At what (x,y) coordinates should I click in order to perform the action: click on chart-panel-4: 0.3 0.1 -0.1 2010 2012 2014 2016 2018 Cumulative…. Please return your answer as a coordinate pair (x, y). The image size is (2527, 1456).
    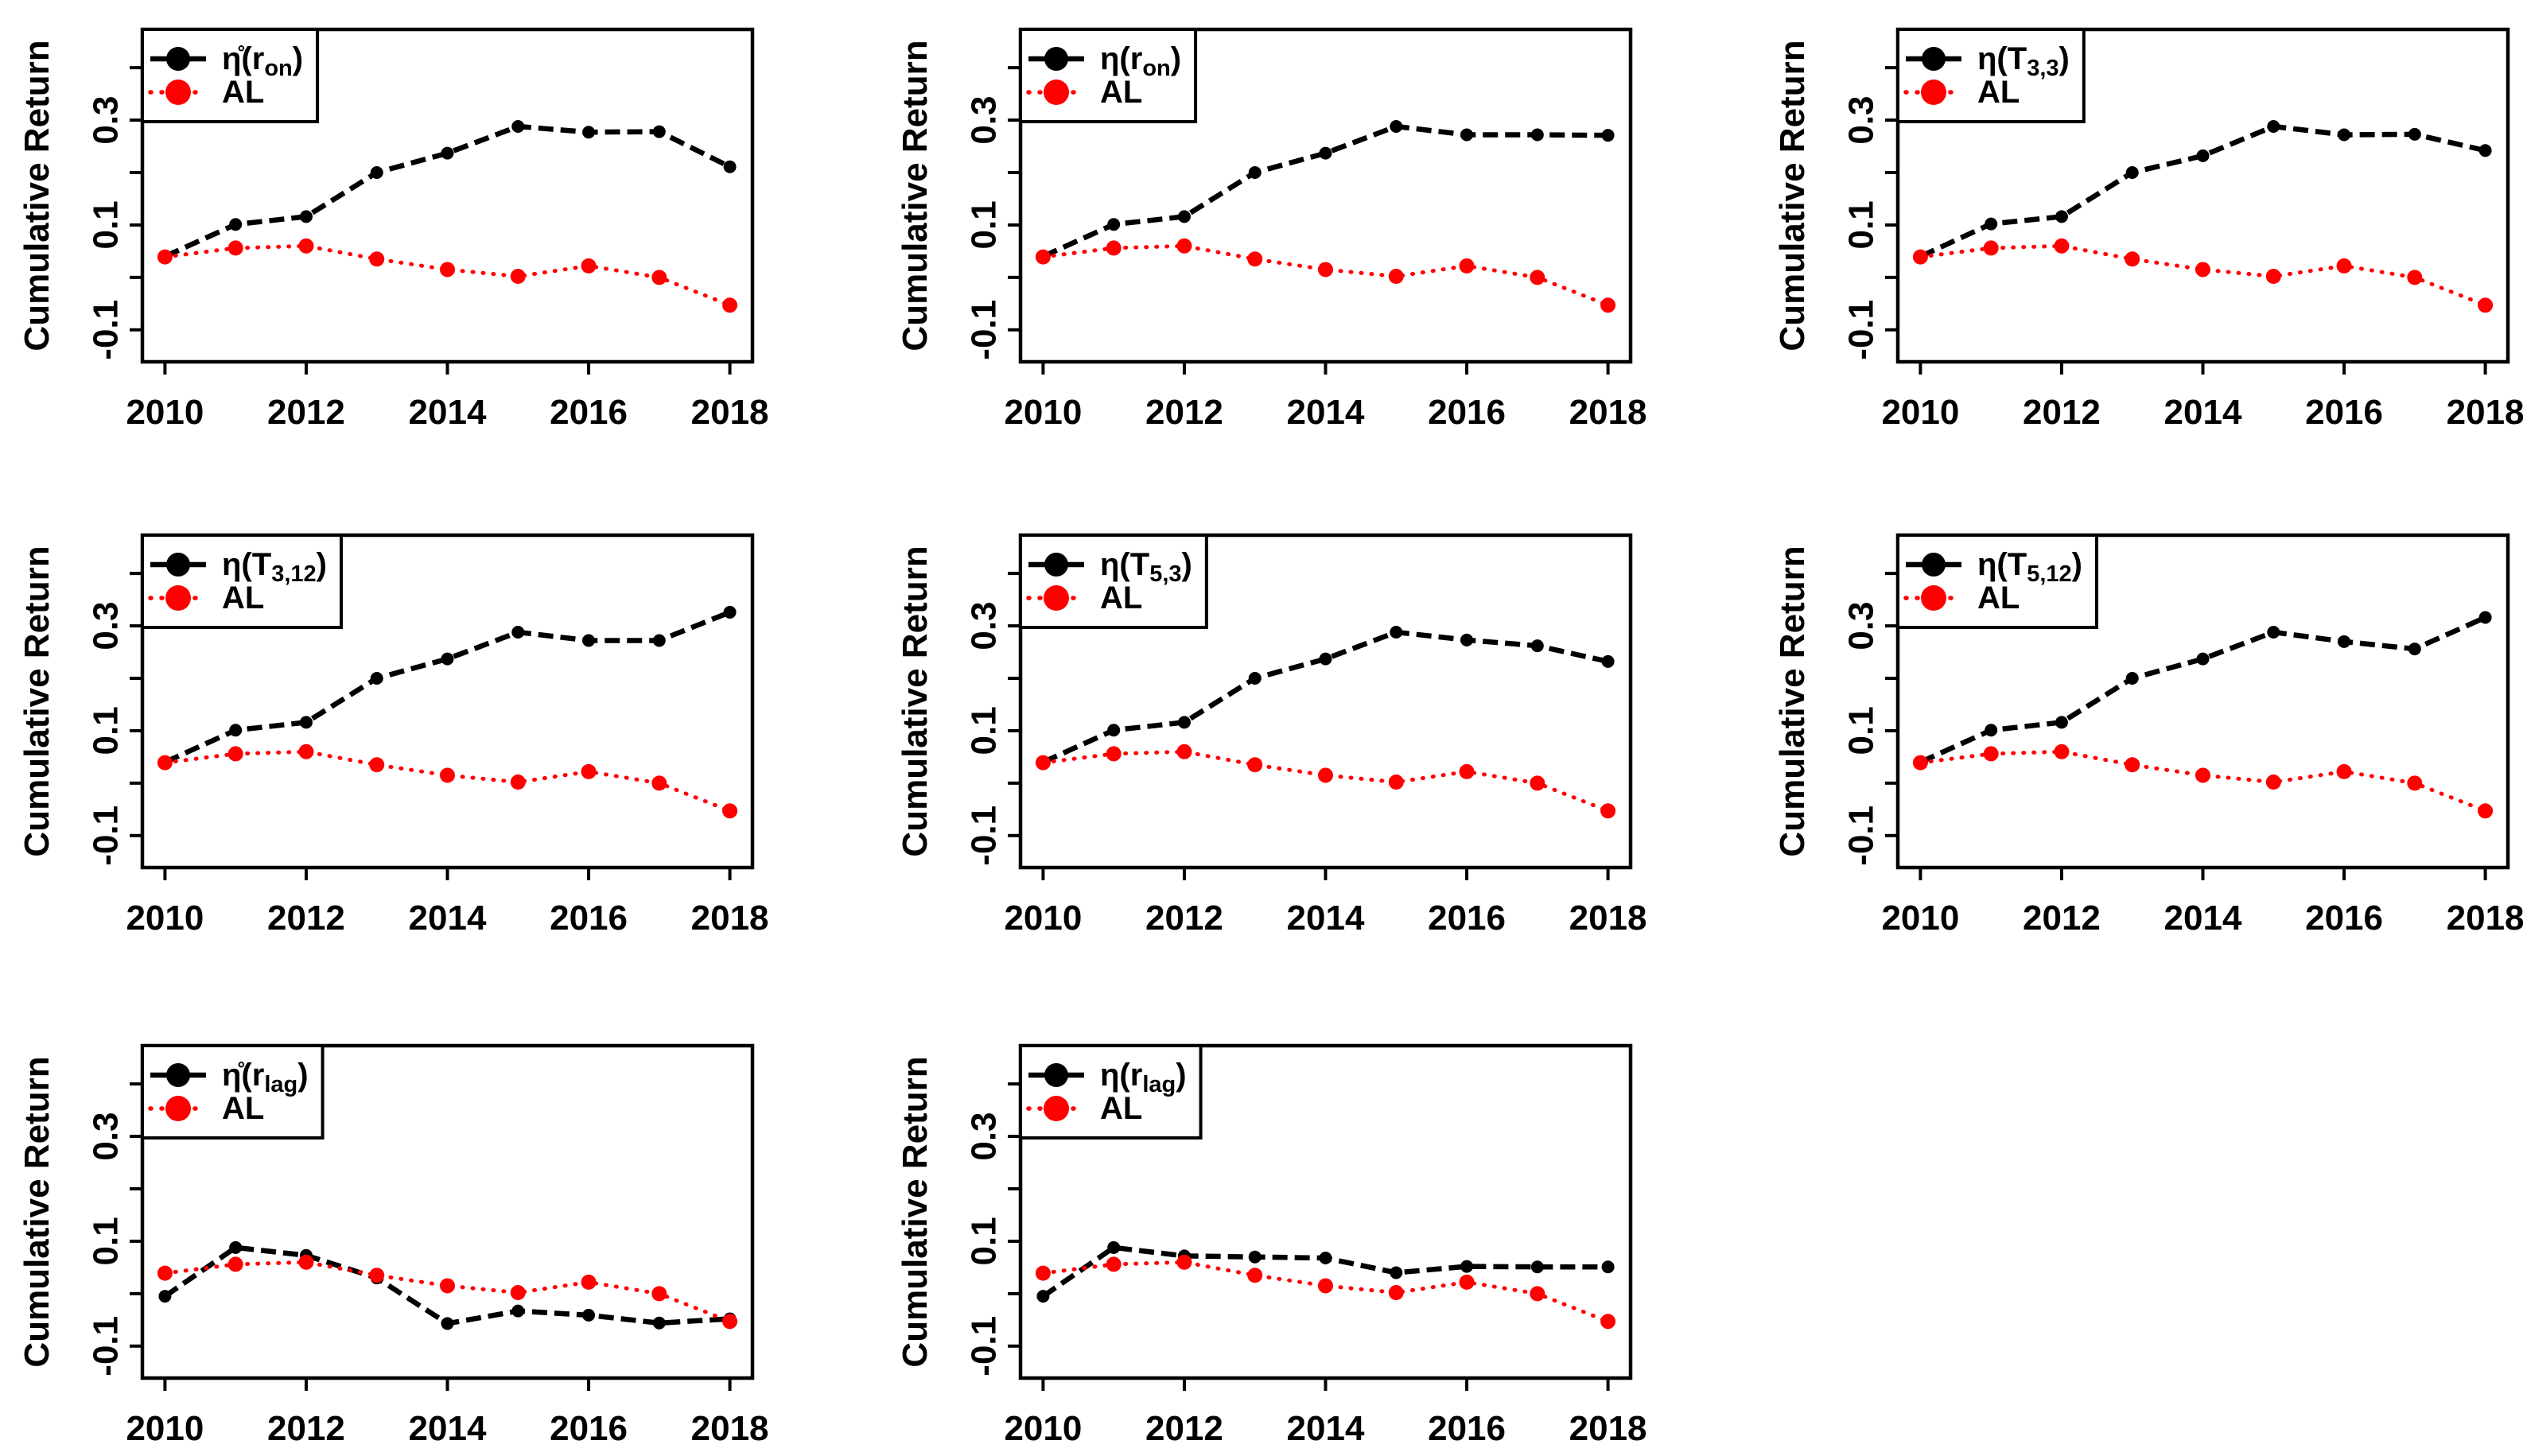
    Looking at the image, I should click on (421, 727).